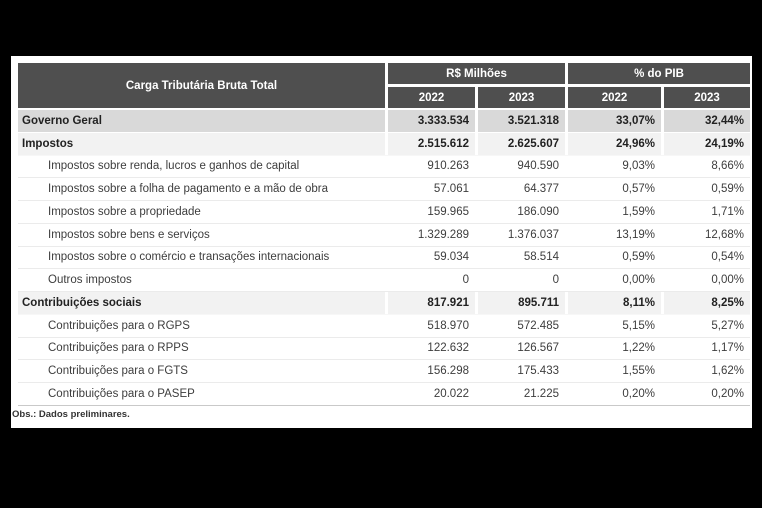 The height and width of the screenshot is (508, 762). What do you see at coordinates (638, 211) in the screenshot?
I see `row-value: 1,59%` at bounding box center [638, 211].